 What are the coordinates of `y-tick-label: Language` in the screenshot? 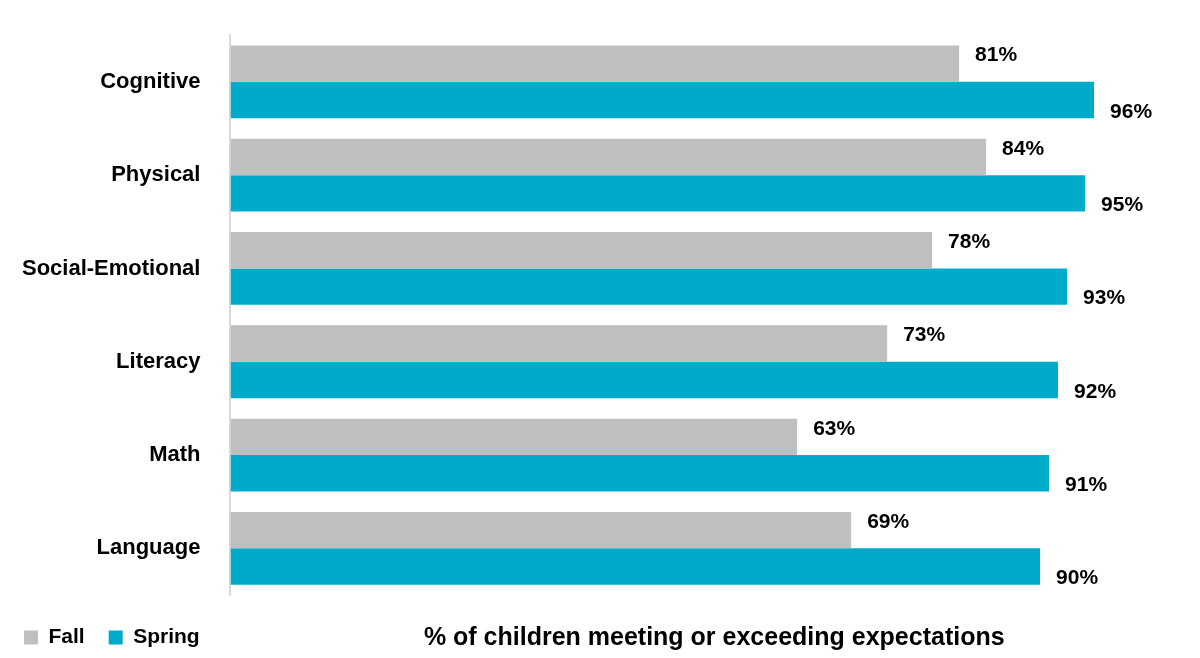 It's located at (148, 547).